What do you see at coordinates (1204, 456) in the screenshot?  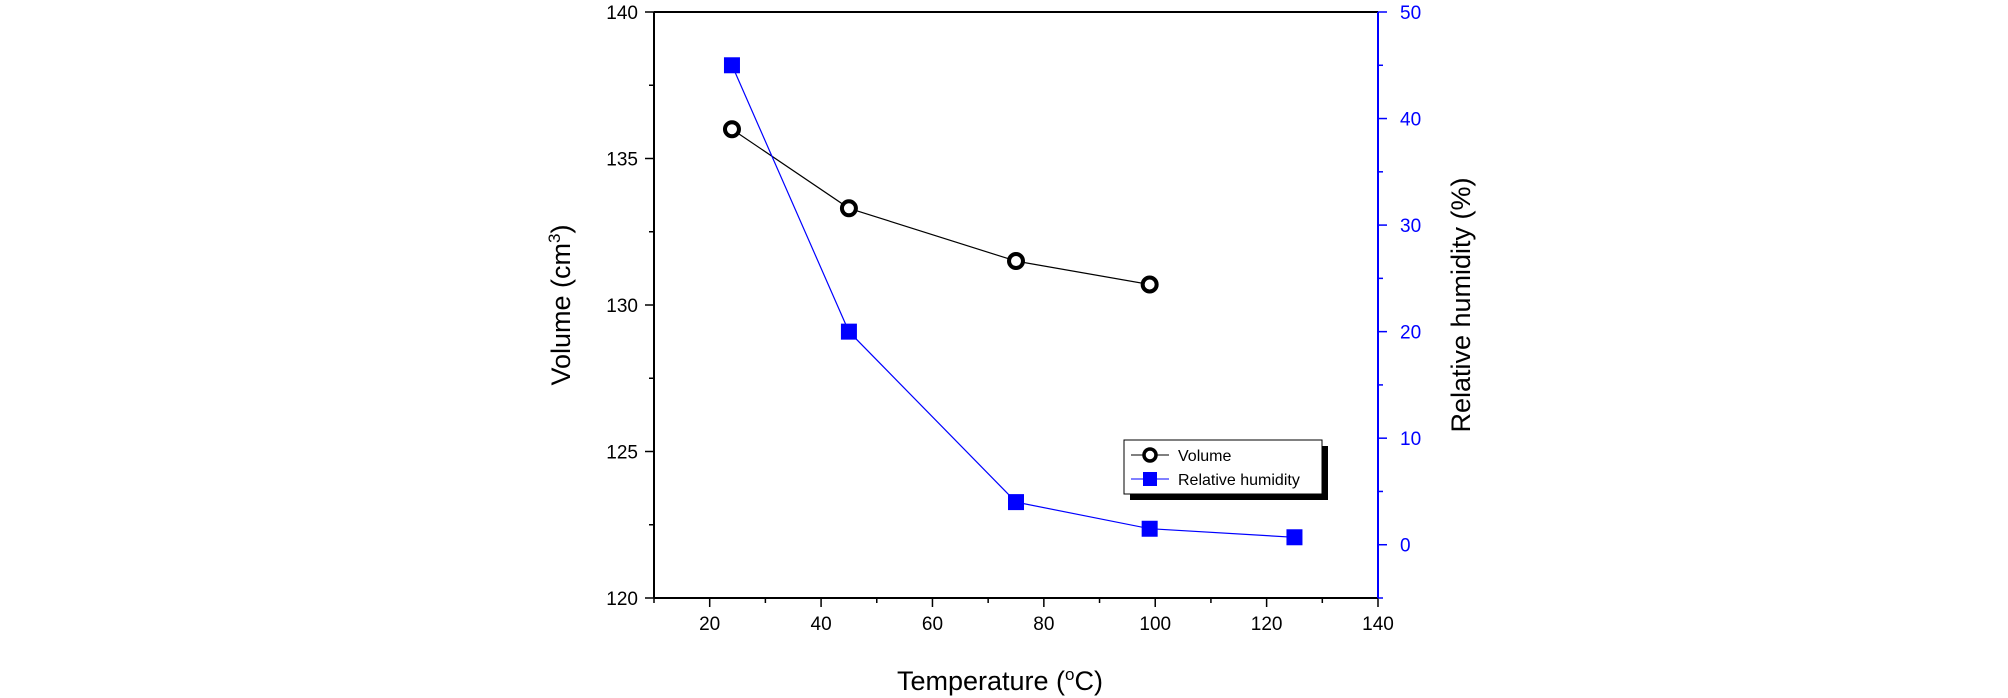 I see `legend-volume-label: Volume` at bounding box center [1204, 456].